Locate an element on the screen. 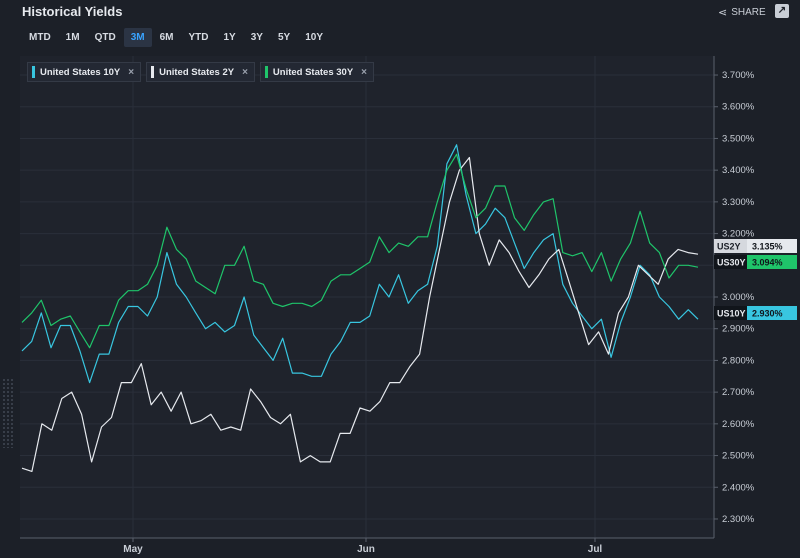 This screenshot has height=558, width=800. range-tab-mtd: MTD is located at coordinates (40, 37).